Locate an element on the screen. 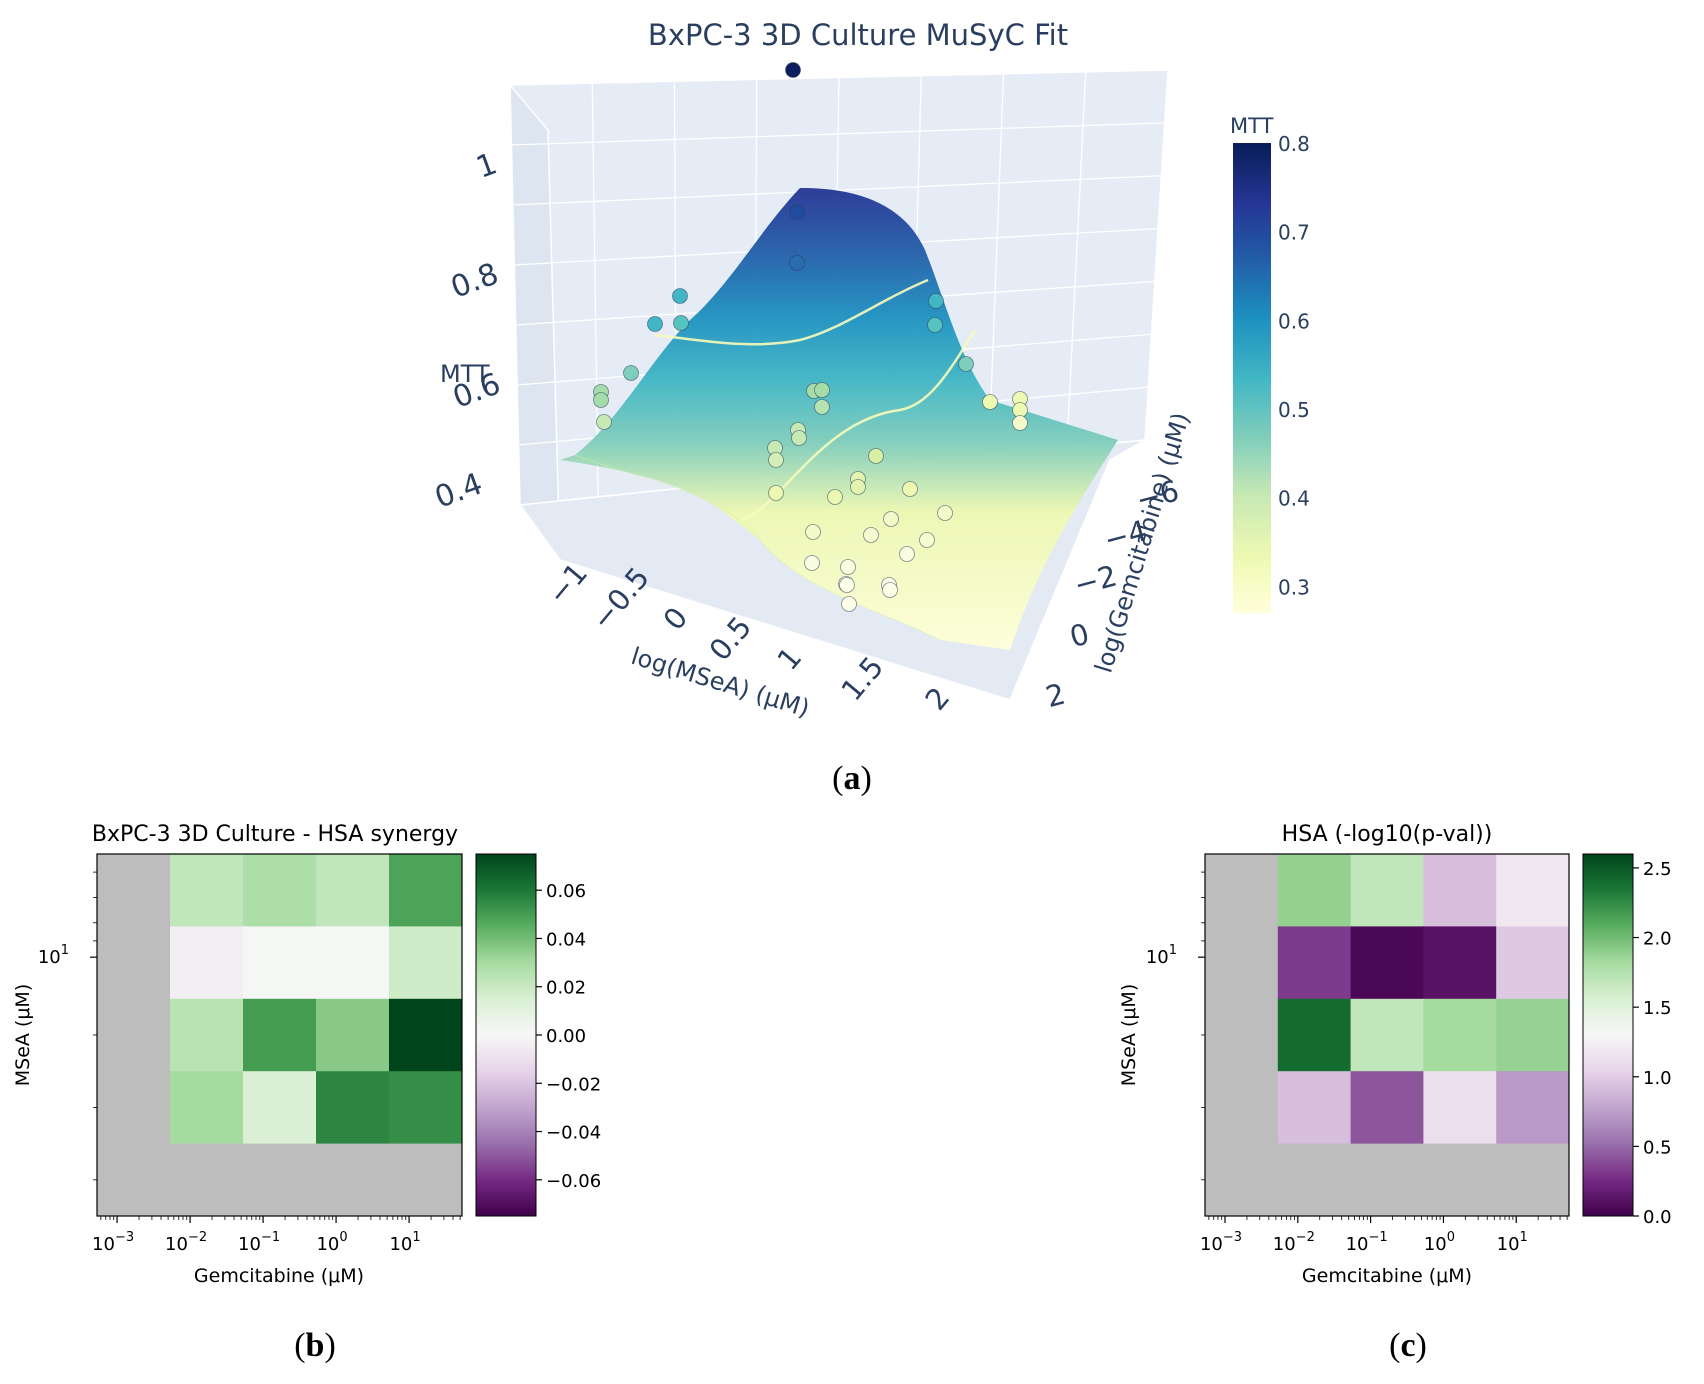 The height and width of the screenshot is (1384, 1704). x-tick-exponent: 1 is located at coordinates (416, 1237).